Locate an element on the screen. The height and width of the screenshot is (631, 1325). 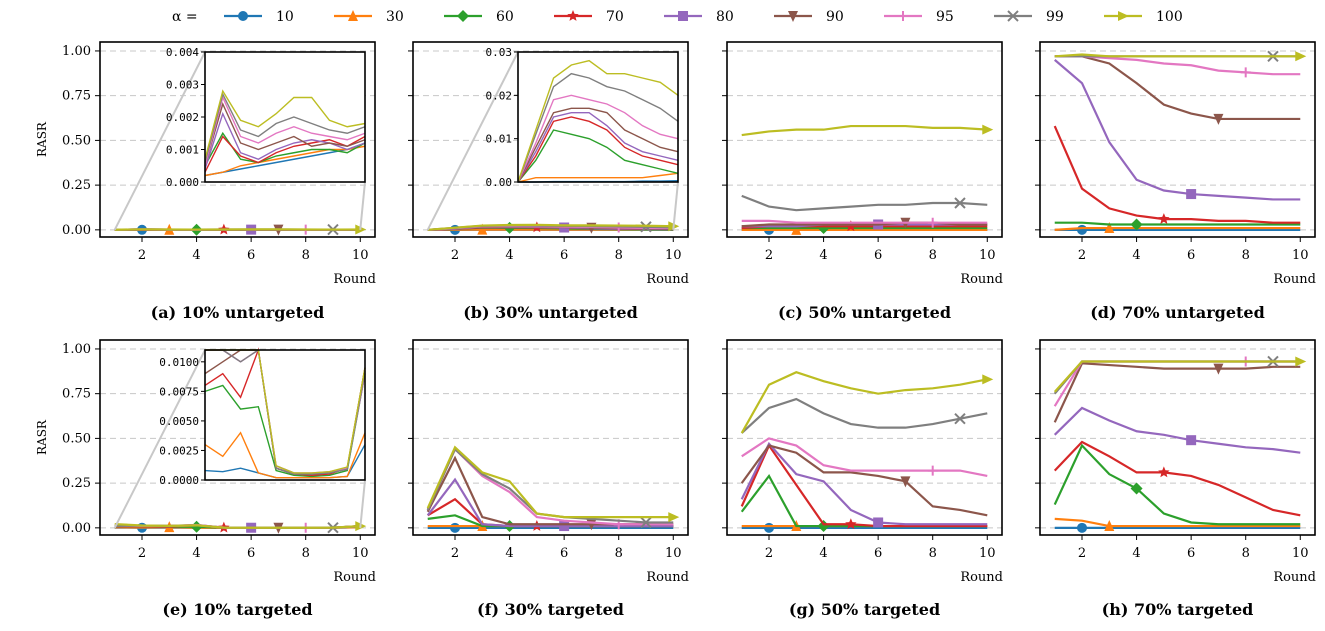
inset-tick-label: 0.003 is located at coordinates (182, 85).